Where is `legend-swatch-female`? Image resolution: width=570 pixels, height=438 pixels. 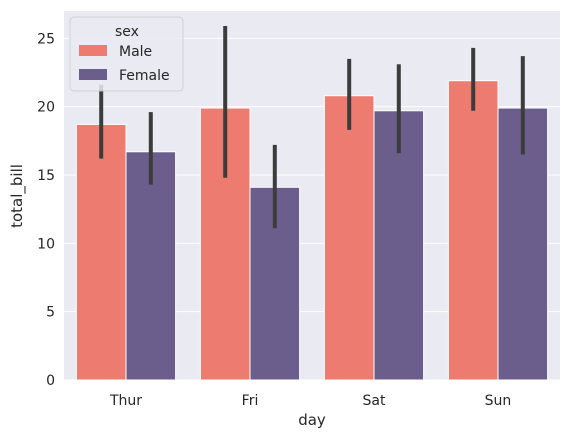
legend-swatch-female is located at coordinates (93, 74).